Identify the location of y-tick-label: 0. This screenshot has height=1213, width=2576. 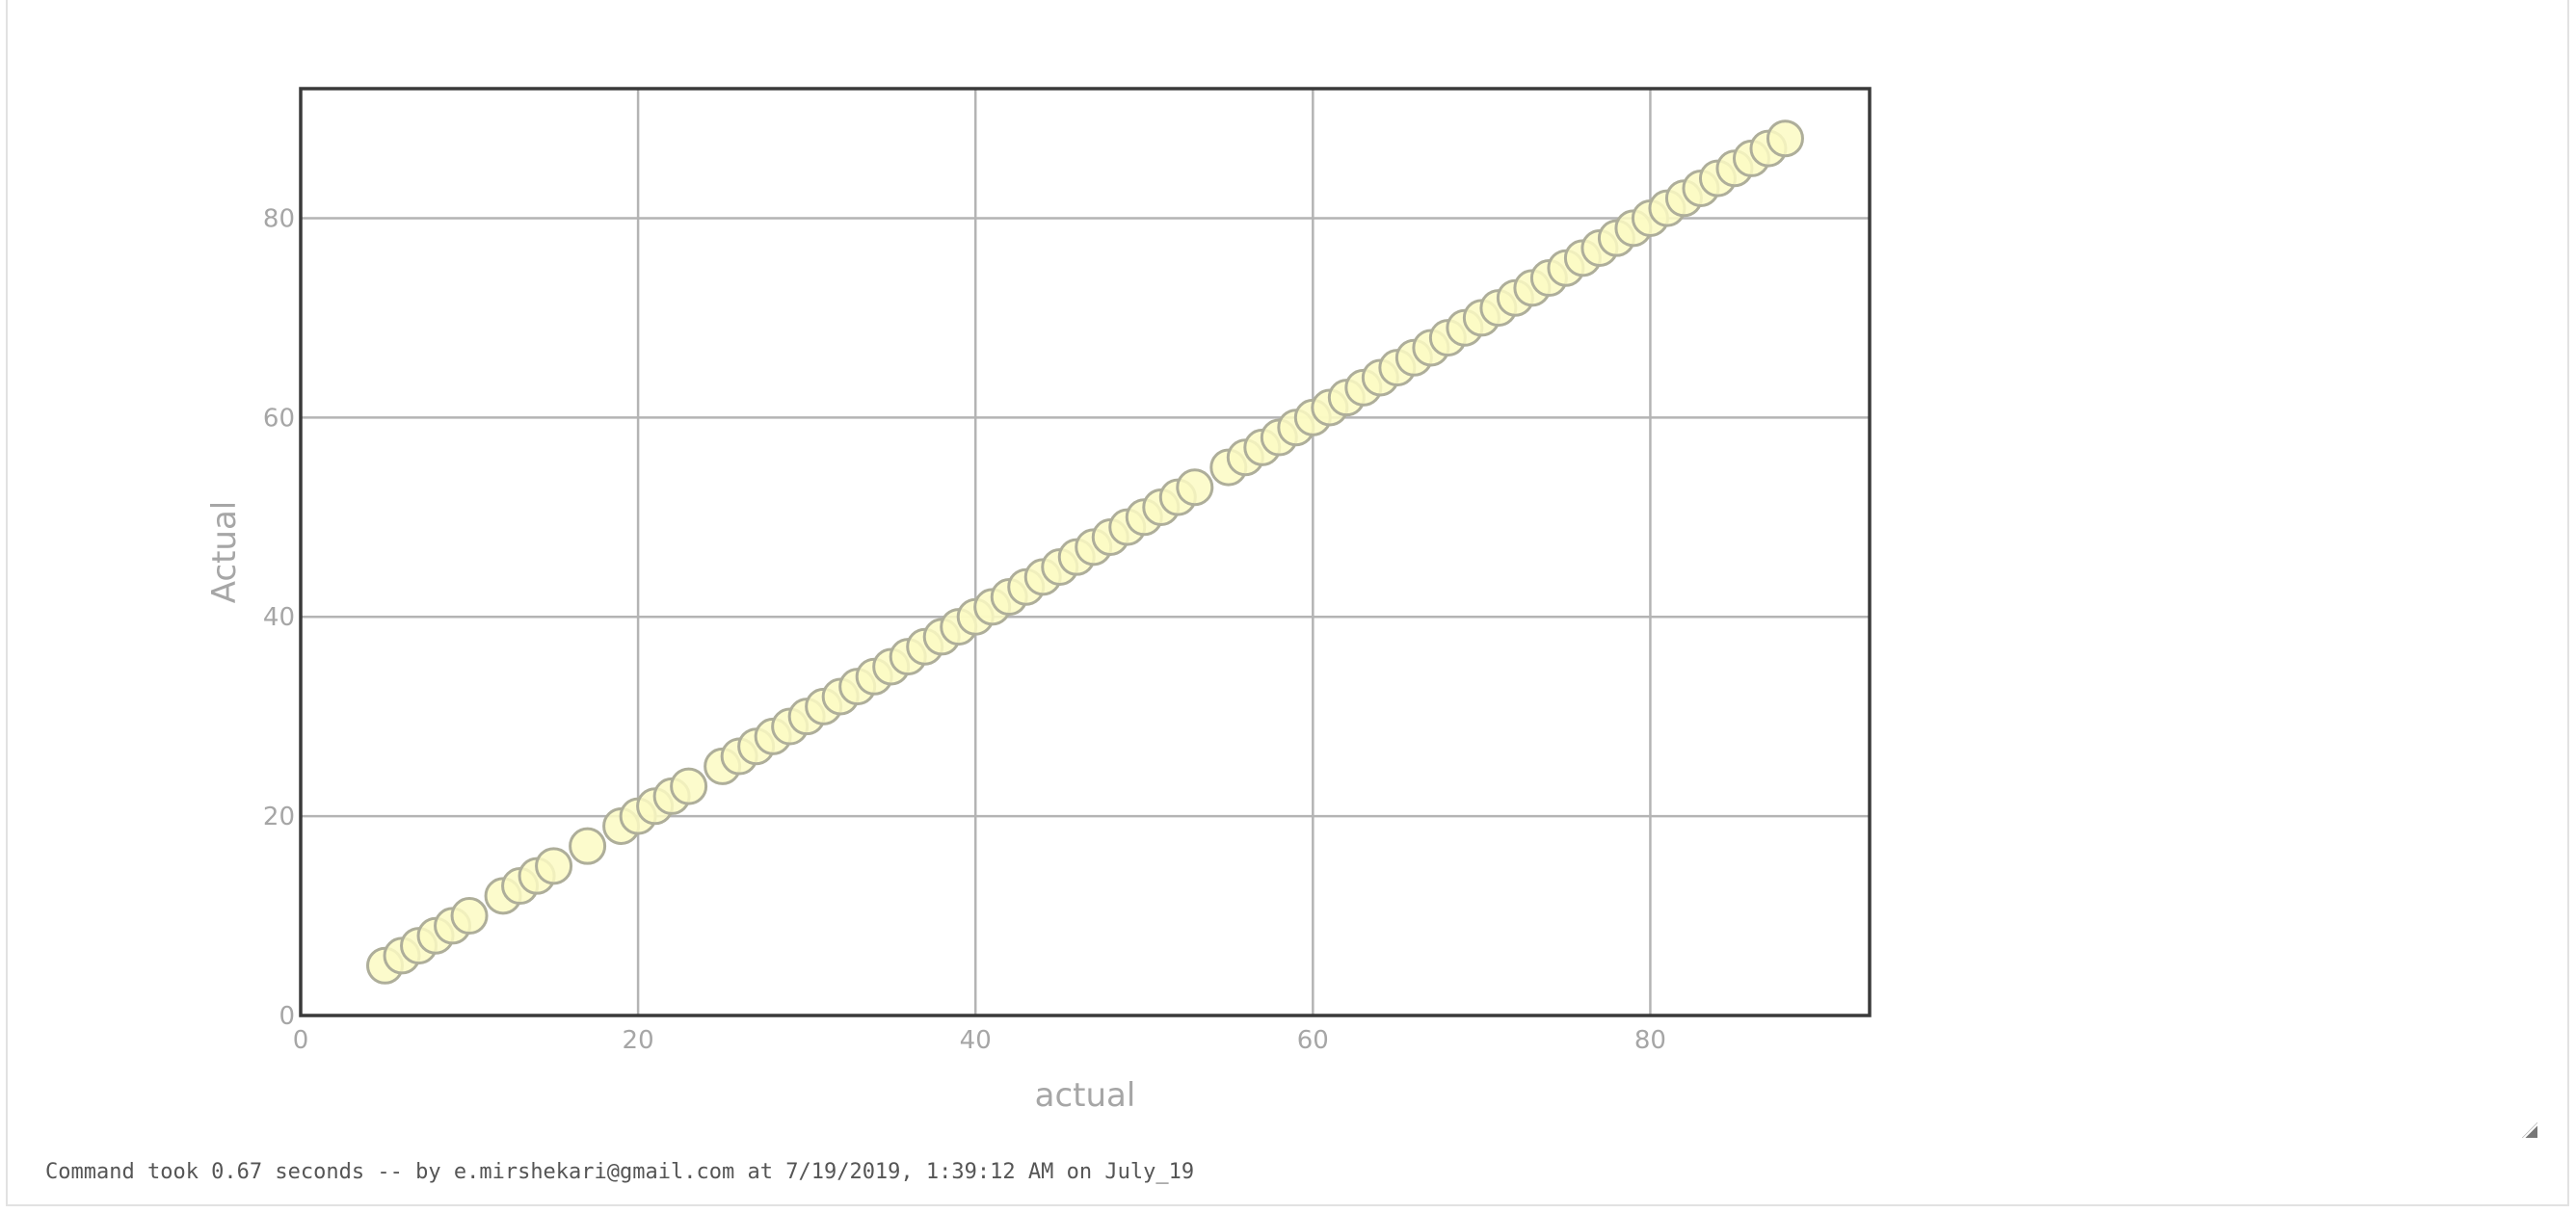
(287, 1016).